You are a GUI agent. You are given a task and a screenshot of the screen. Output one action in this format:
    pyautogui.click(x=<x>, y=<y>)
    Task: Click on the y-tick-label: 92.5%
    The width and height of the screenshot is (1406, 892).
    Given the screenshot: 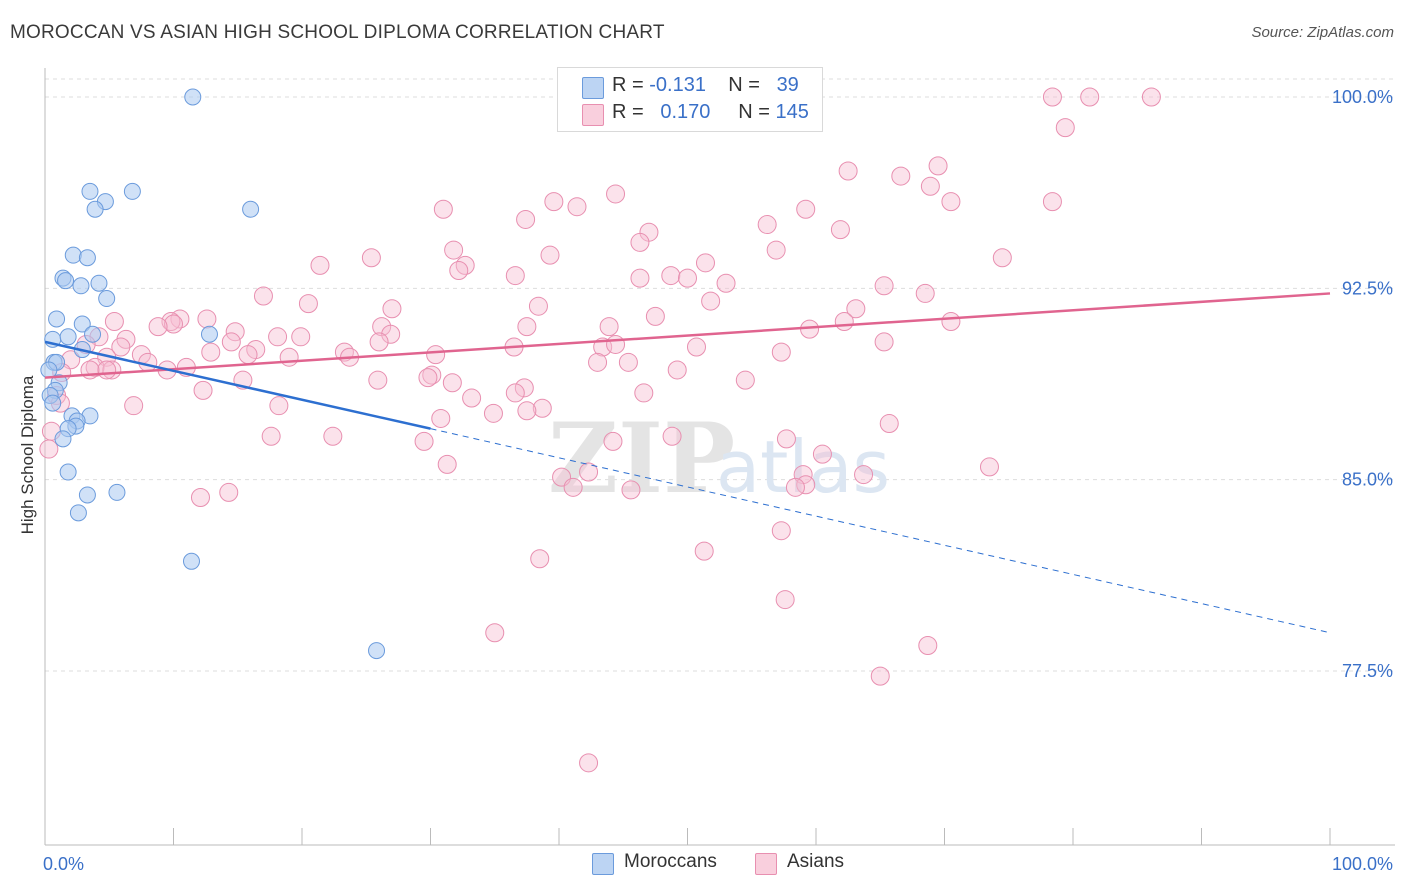 What is the action you would take?
    pyautogui.click(x=1367, y=288)
    